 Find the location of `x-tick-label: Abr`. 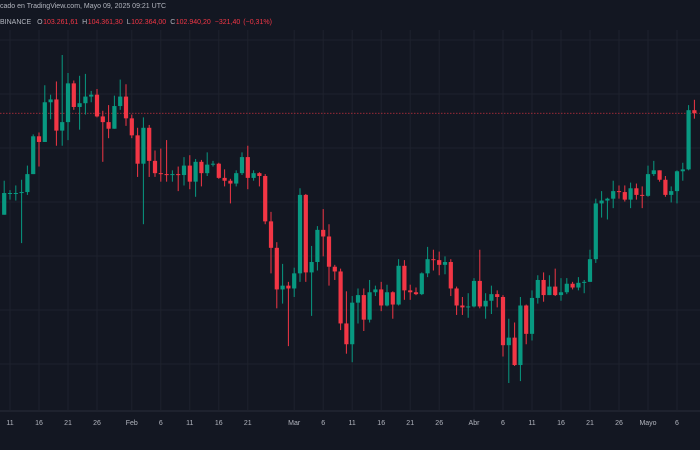

x-tick-label: Abr is located at coordinates (475, 423).